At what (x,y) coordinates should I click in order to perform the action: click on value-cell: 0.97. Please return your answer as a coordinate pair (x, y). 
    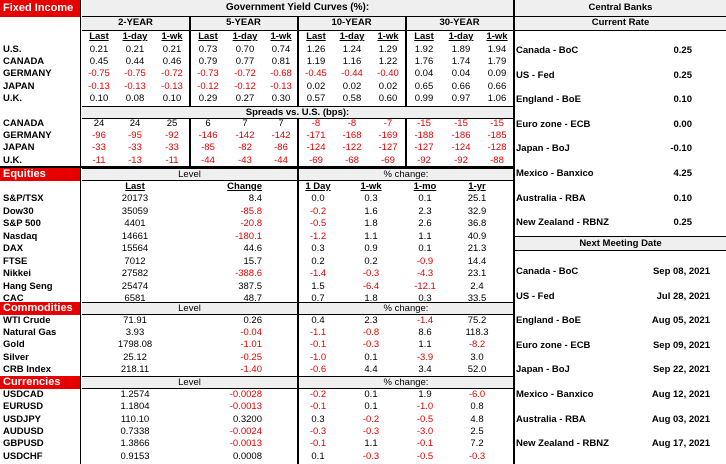
    Looking at the image, I should click on (461, 98).